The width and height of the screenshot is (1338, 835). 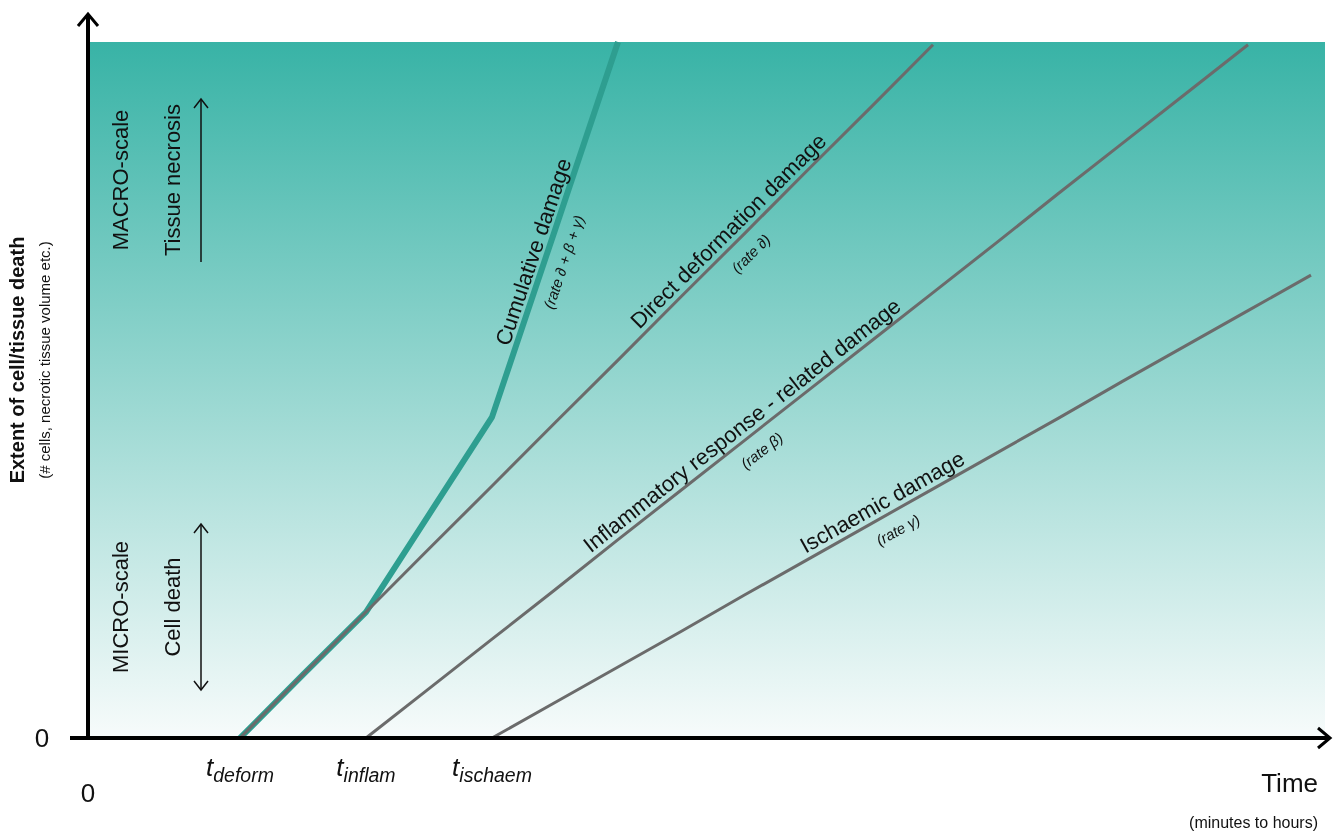 I want to click on x-tick-label: t$_{deform}$, so click(x=240, y=769).